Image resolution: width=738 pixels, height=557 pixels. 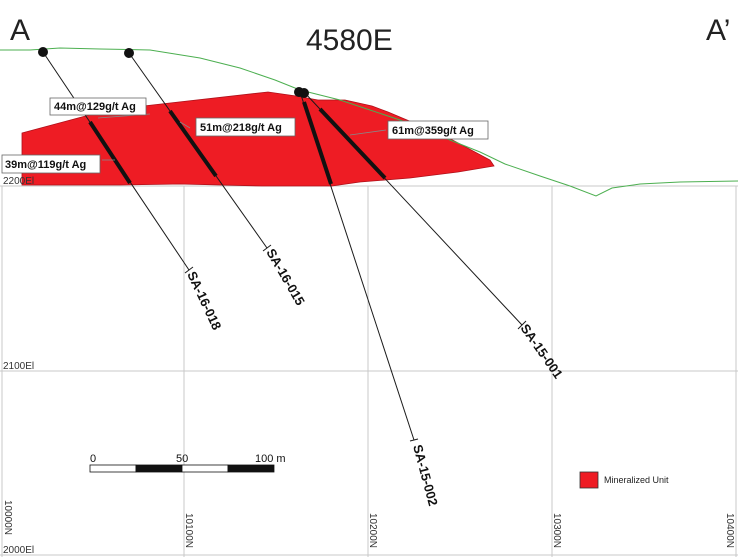 What do you see at coordinates (729, 530) in the screenshot?
I see `northing-label-10400: 10400N` at bounding box center [729, 530].